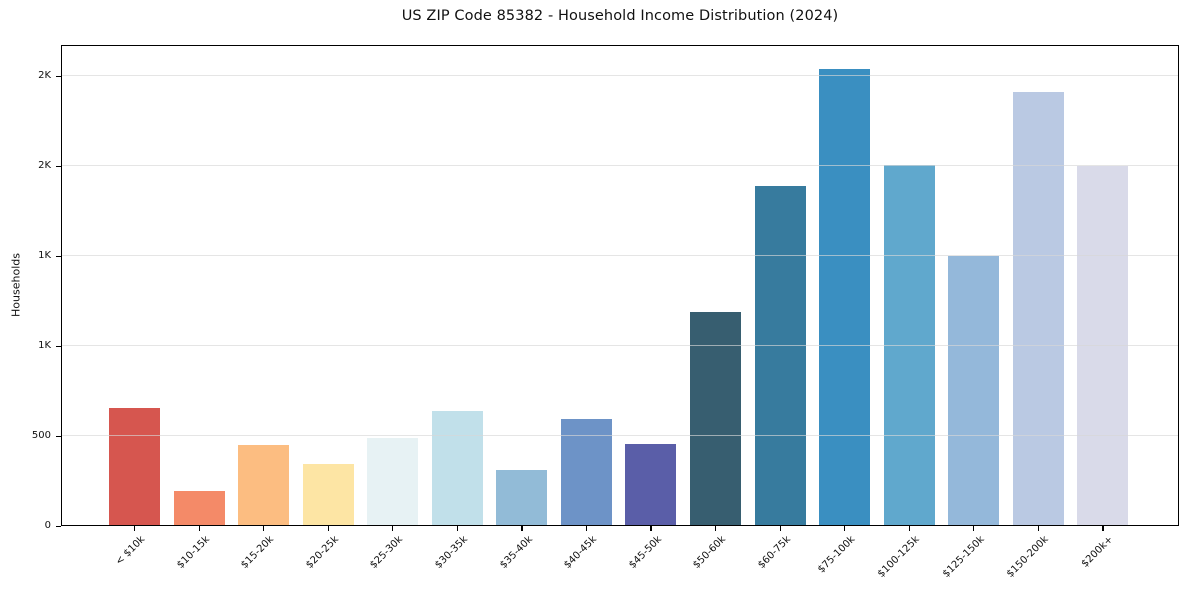 This screenshot has height=590, width=1189. Describe the element at coordinates (47, 525) in the screenshot. I see `y-tick-label: 0` at that location.